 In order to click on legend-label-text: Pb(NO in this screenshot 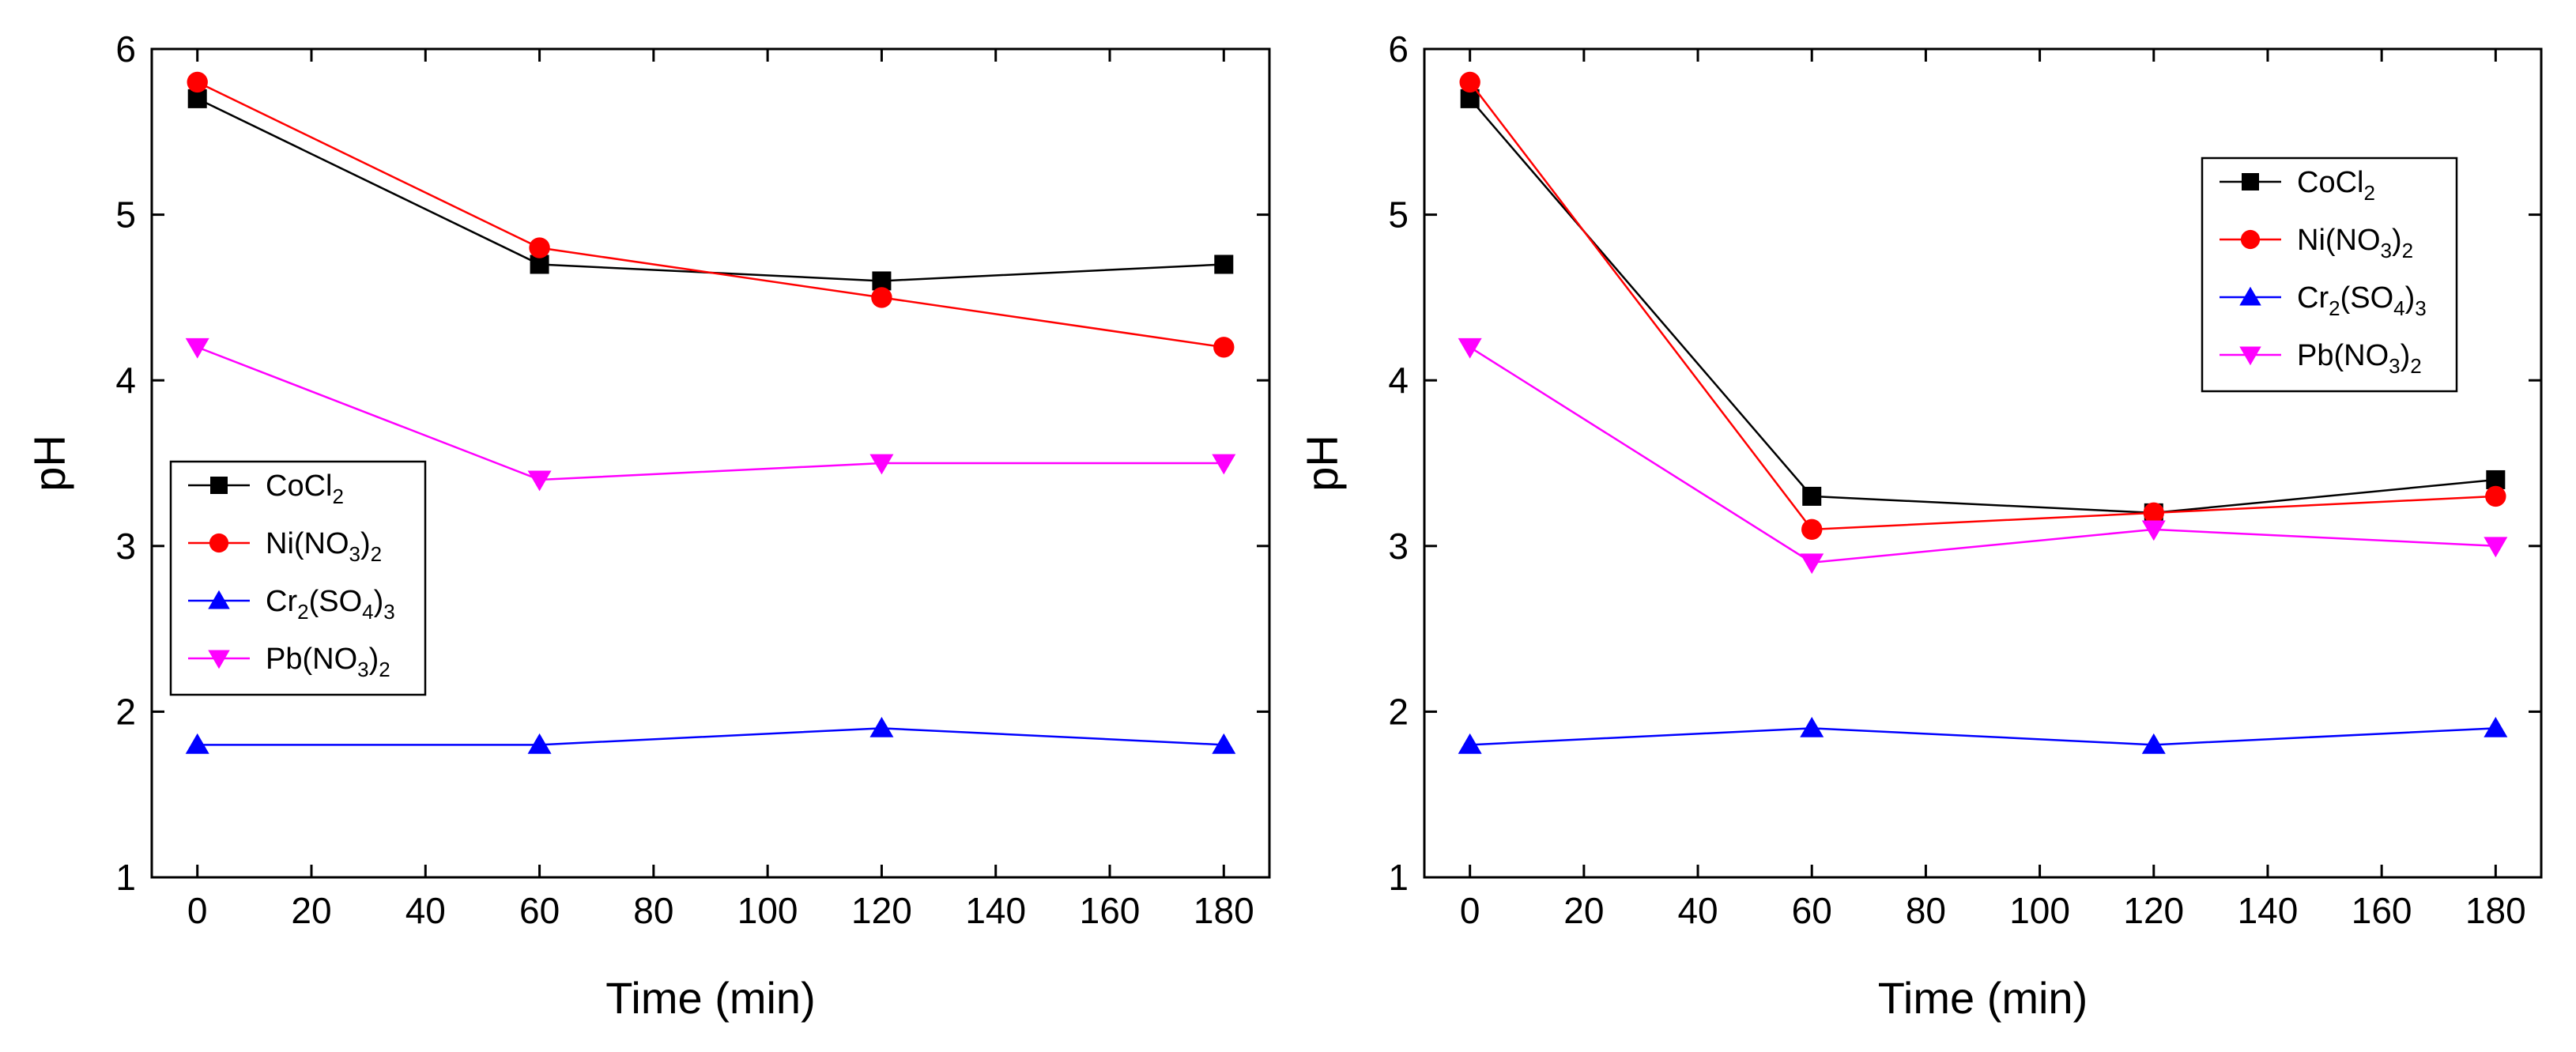, I will do `click(2343, 355)`.